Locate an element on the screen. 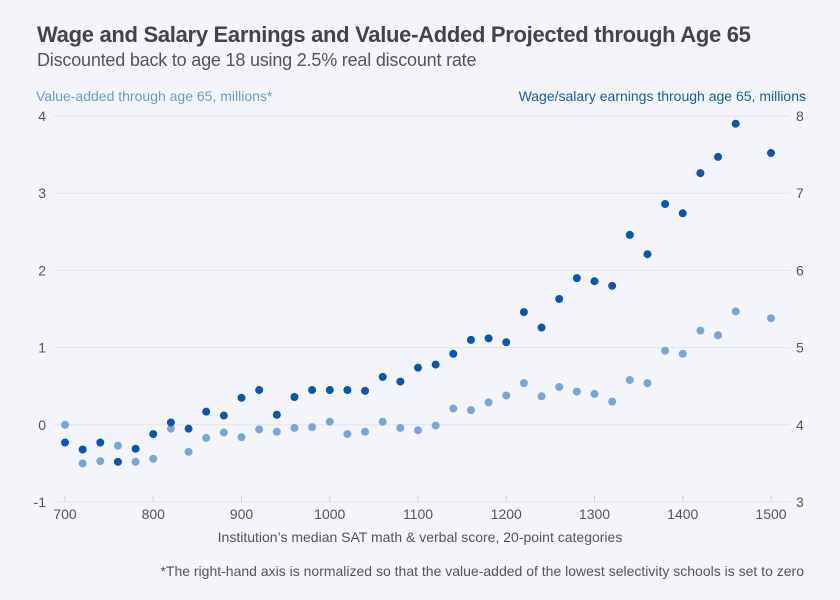 The image size is (840, 600). left-axis-title: Value-added through age 65, millions* is located at coordinates (154, 96).